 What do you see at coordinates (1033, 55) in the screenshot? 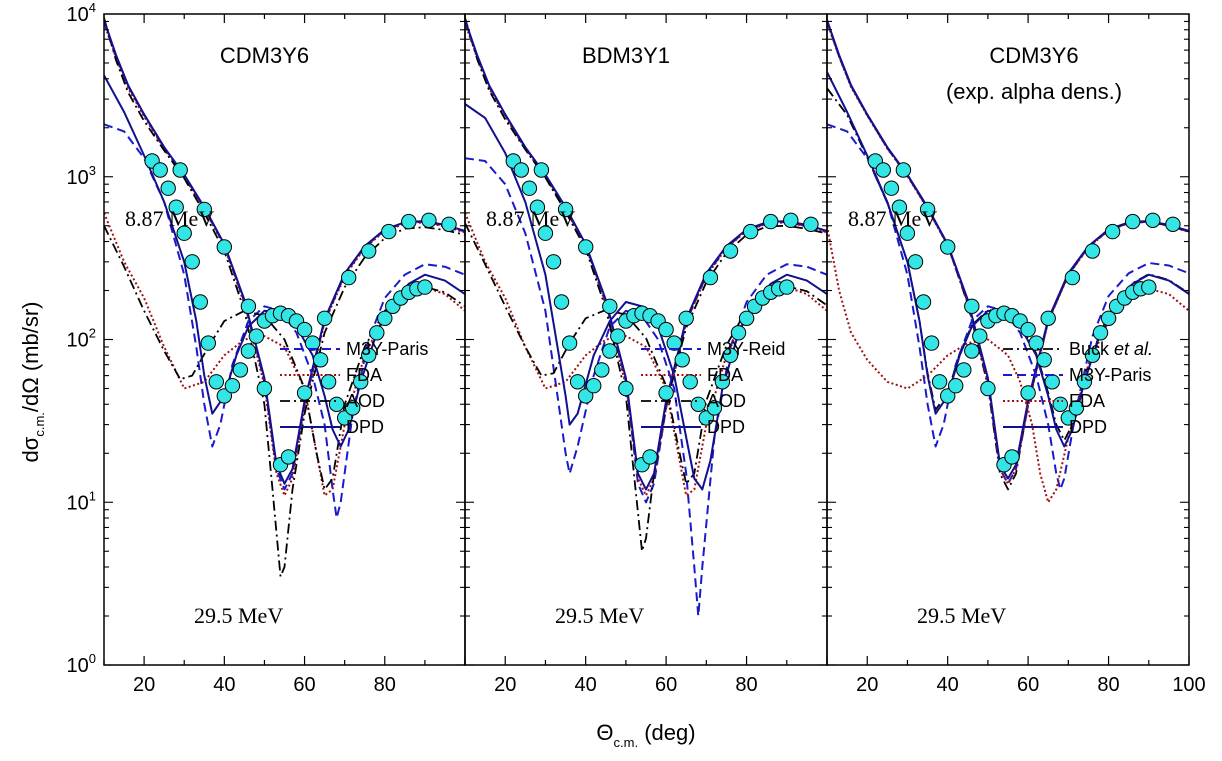
I see `panel-title: CDM3Y6` at bounding box center [1033, 55].